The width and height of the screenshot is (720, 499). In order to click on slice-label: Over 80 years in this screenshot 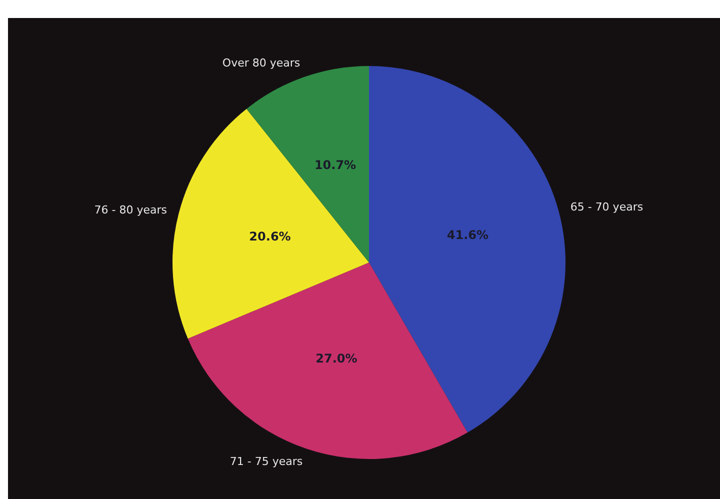, I will do `click(261, 63)`.